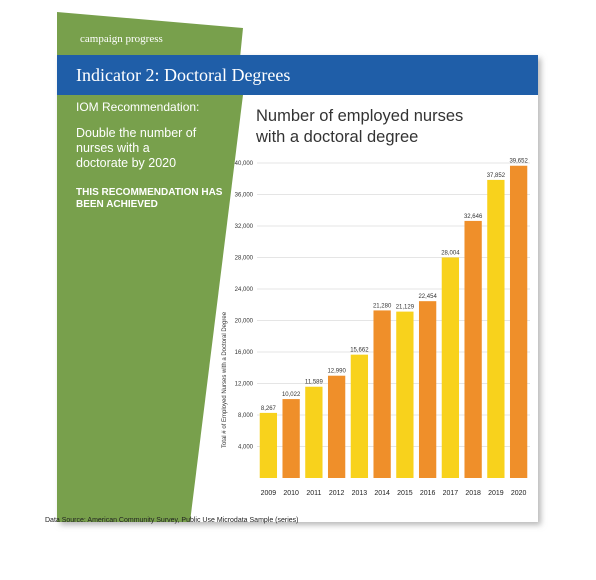 The image size is (596, 580). I want to click on y-tick-label: 8,000, so click(246, 416).